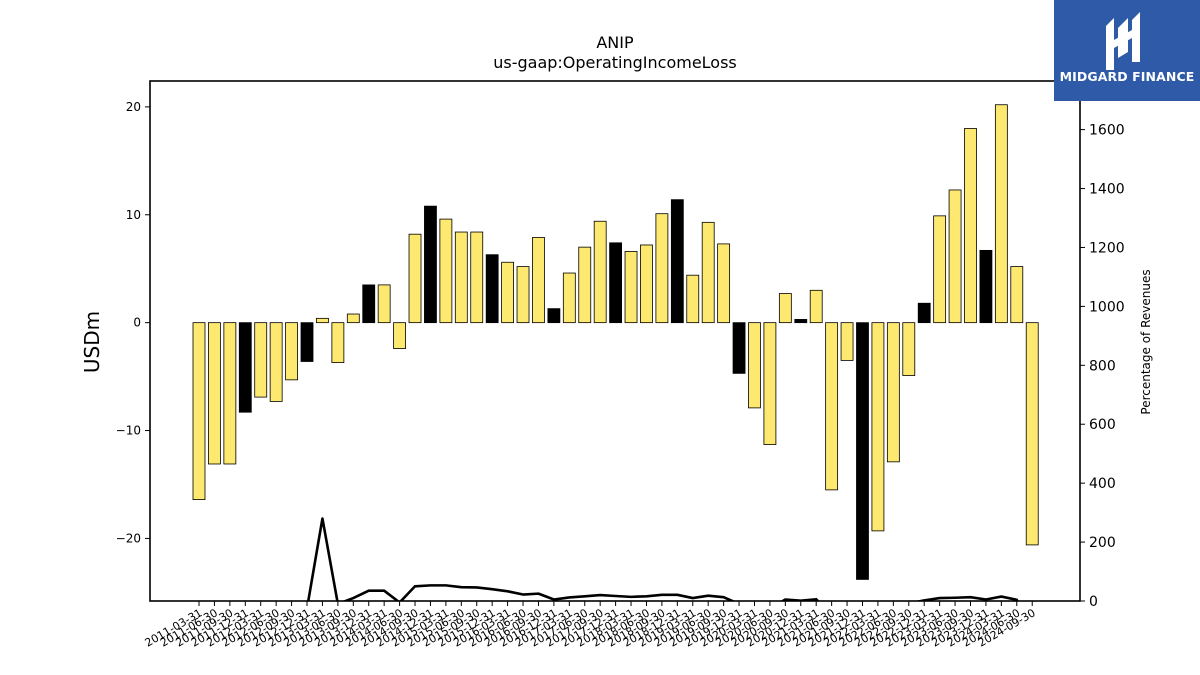  What do you see at coordinates (1127, 76) in the screenshot?
I see `logo-text: MIDGARD FINANCE` at bounding box center [1127, 76].